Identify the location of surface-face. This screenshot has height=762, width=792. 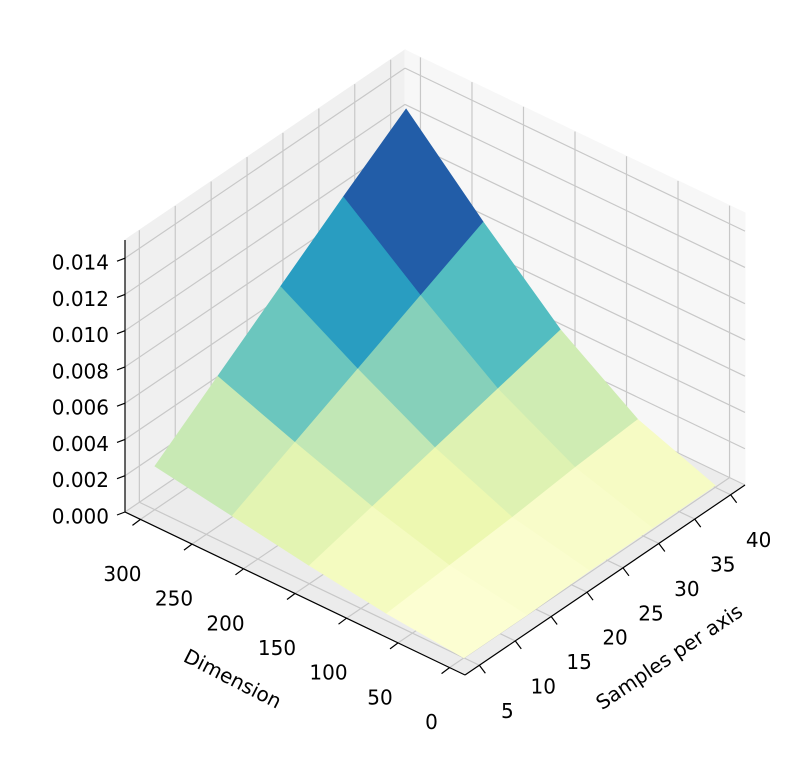
(457, 612).